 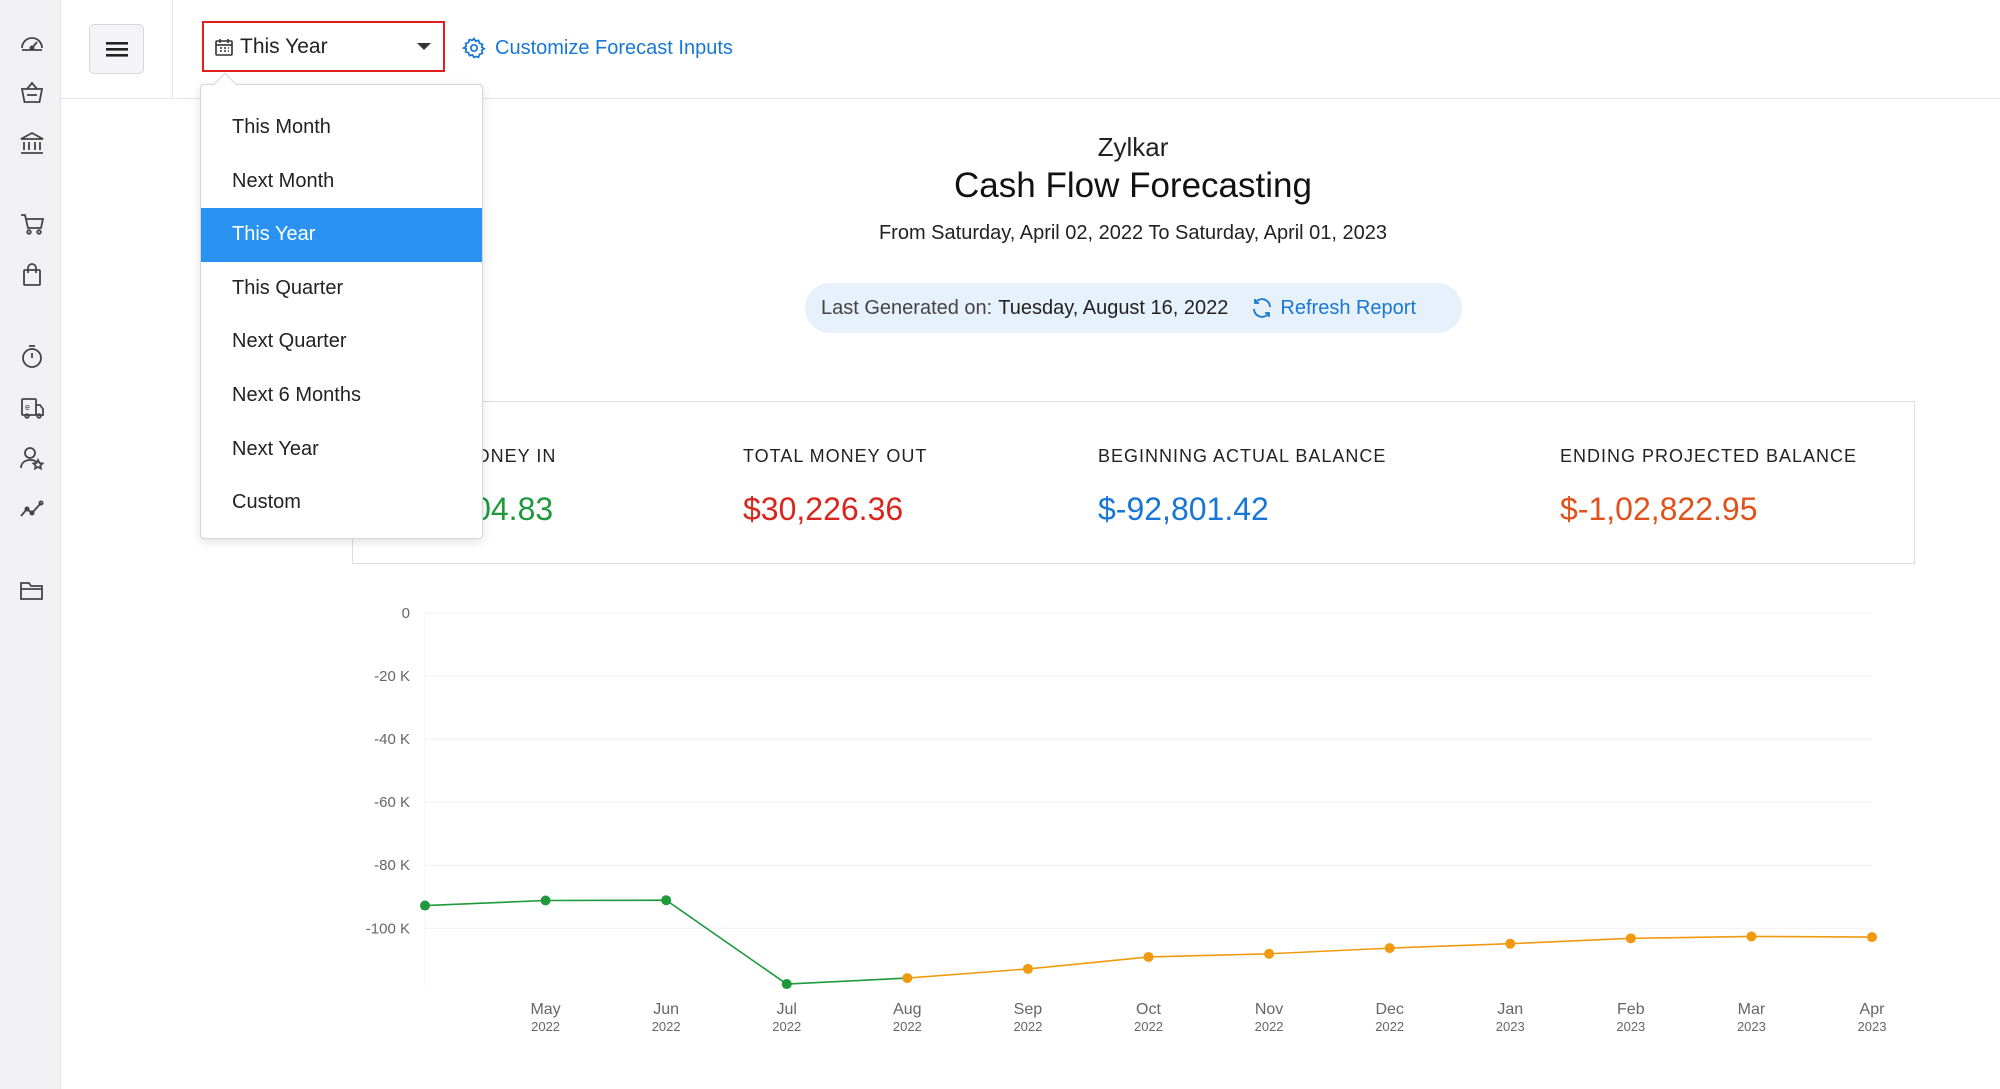 I want to click on hamburger-menu-button, so click(x=116, y=49).